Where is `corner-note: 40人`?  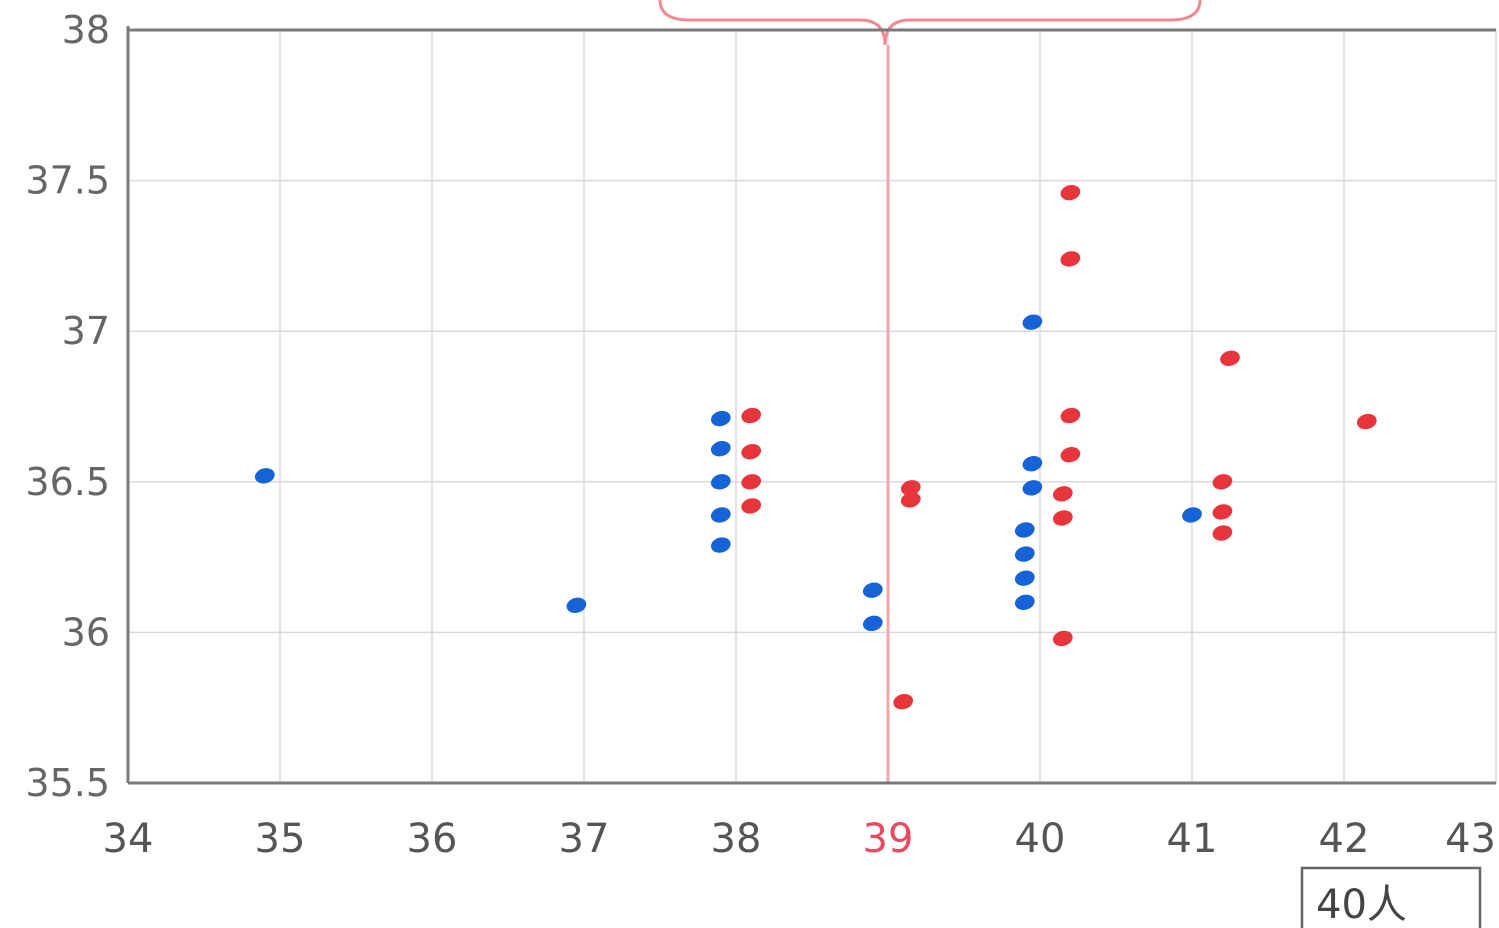 corner-note: 40人 is located at coordinates (1361, 905).